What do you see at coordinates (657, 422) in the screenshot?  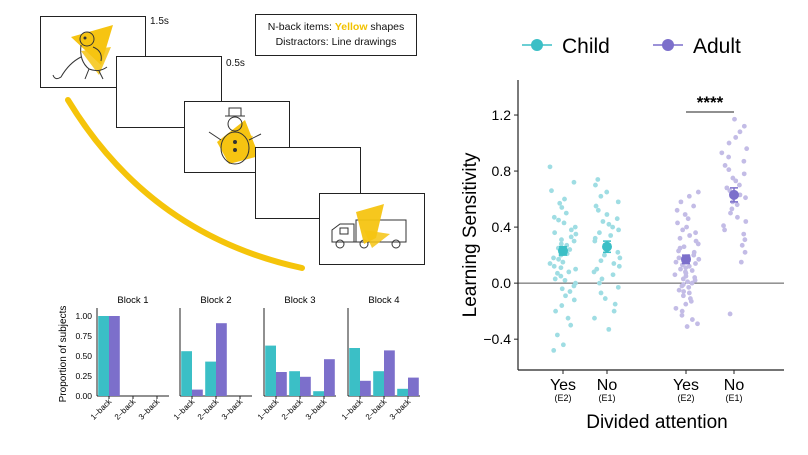 I see `scatter-x-axis-label: Divided attention` at bounding box center [657, 422].